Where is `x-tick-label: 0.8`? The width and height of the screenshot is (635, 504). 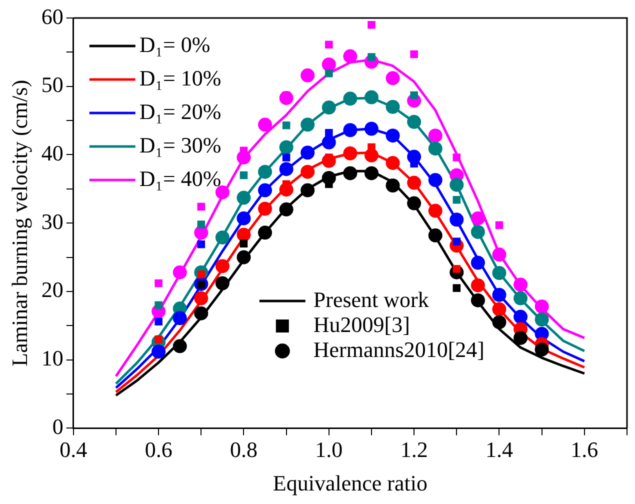
x-tick-label: 0.8 is located at coordinates (244, 449).